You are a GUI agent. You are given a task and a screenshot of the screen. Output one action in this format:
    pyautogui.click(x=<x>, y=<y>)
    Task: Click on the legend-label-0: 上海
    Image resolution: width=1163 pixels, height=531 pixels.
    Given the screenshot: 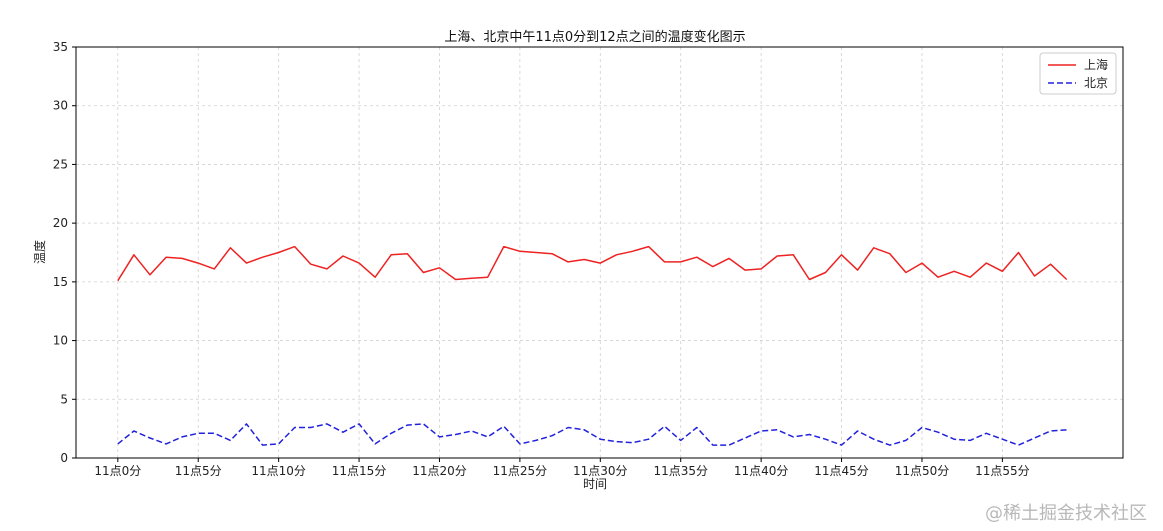 What is the action you would take?
    pyautogui.click(x=1096, y=64)
    